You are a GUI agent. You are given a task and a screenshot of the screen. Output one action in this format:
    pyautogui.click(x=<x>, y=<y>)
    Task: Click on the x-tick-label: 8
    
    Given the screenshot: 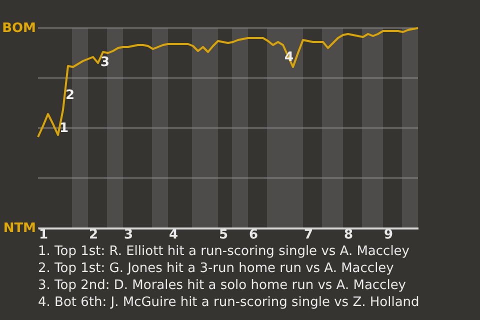 What is the action you would take?
    pyautogui.click(x=349, y=235)
    